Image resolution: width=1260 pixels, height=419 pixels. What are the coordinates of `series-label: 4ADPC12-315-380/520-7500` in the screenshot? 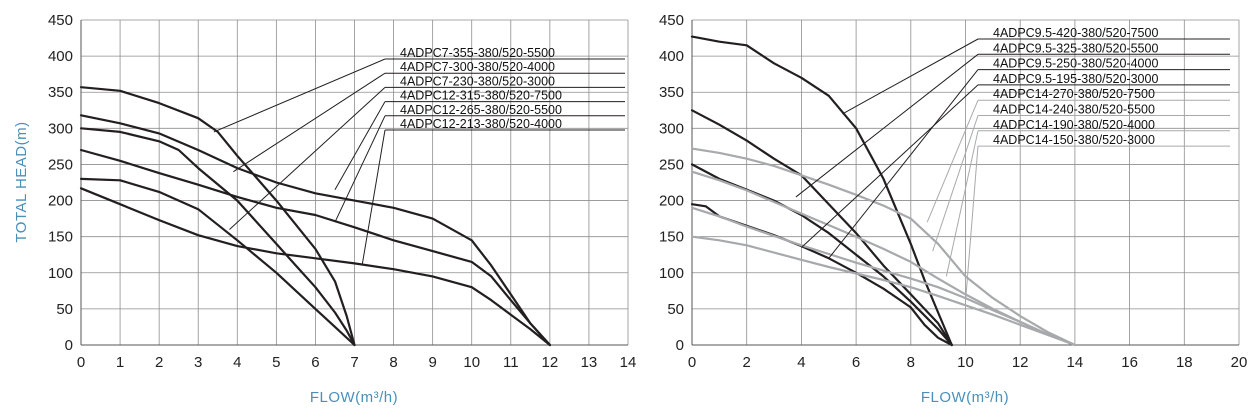 It's located at (481, 96).